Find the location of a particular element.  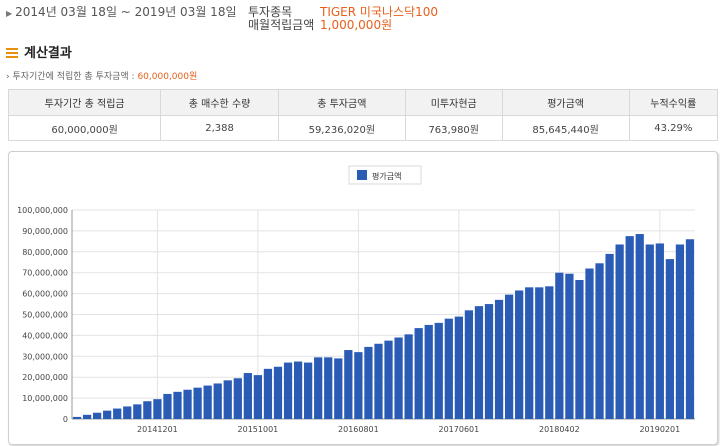

table-header-cell: 총 매수한 수량 is located at coordinates (219, 102).